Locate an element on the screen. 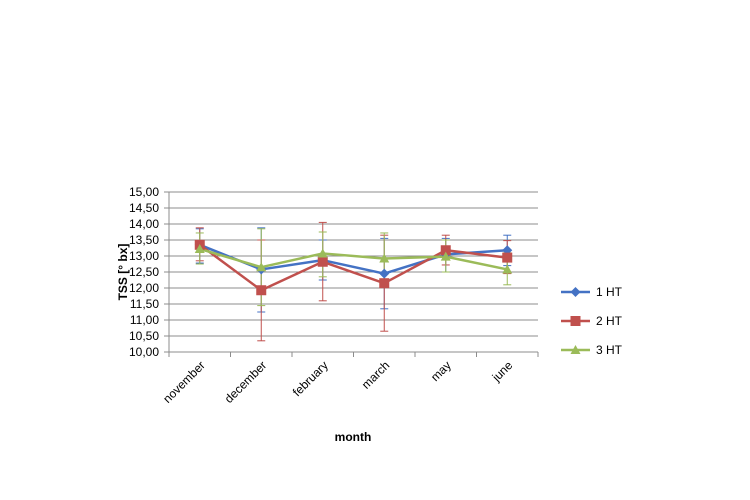  y-axis-title: TSS [° bx] is located at coordinates (123, 272).